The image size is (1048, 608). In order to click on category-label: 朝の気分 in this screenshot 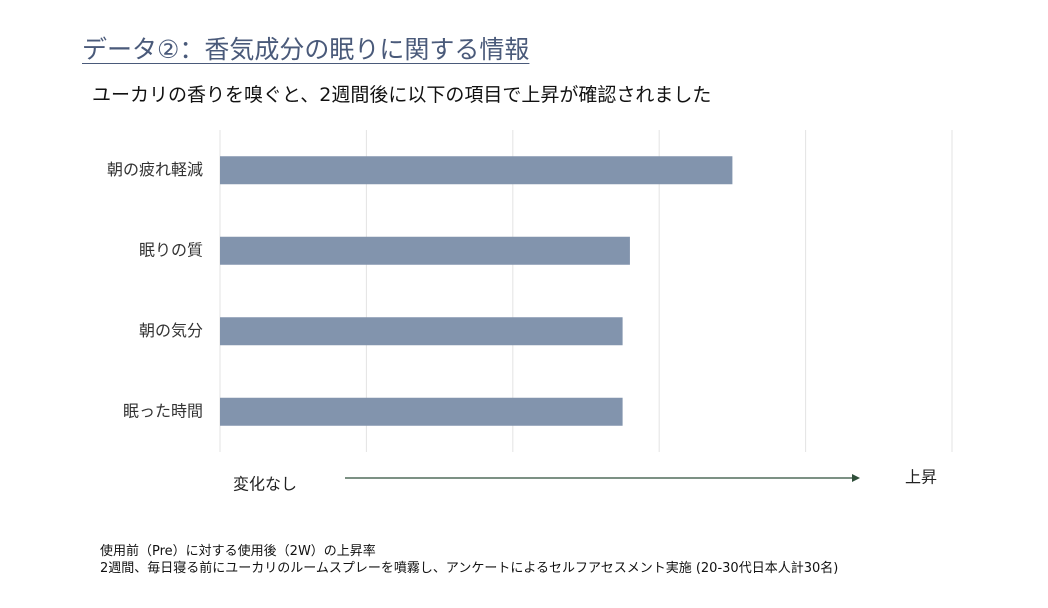, I will do `click(171, 330)`.